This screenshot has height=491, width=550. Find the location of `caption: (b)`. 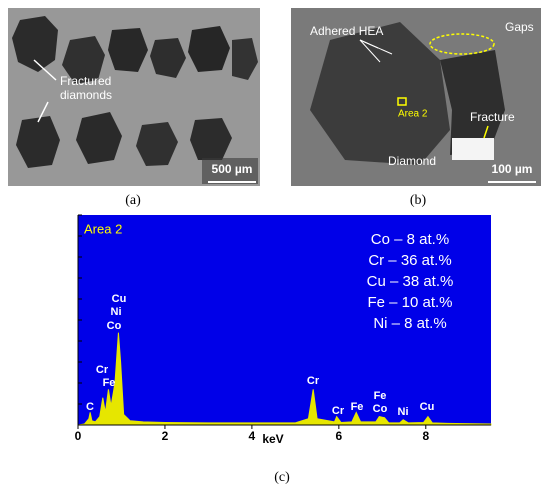

caption: (b) is located at coordinates (418, 200).